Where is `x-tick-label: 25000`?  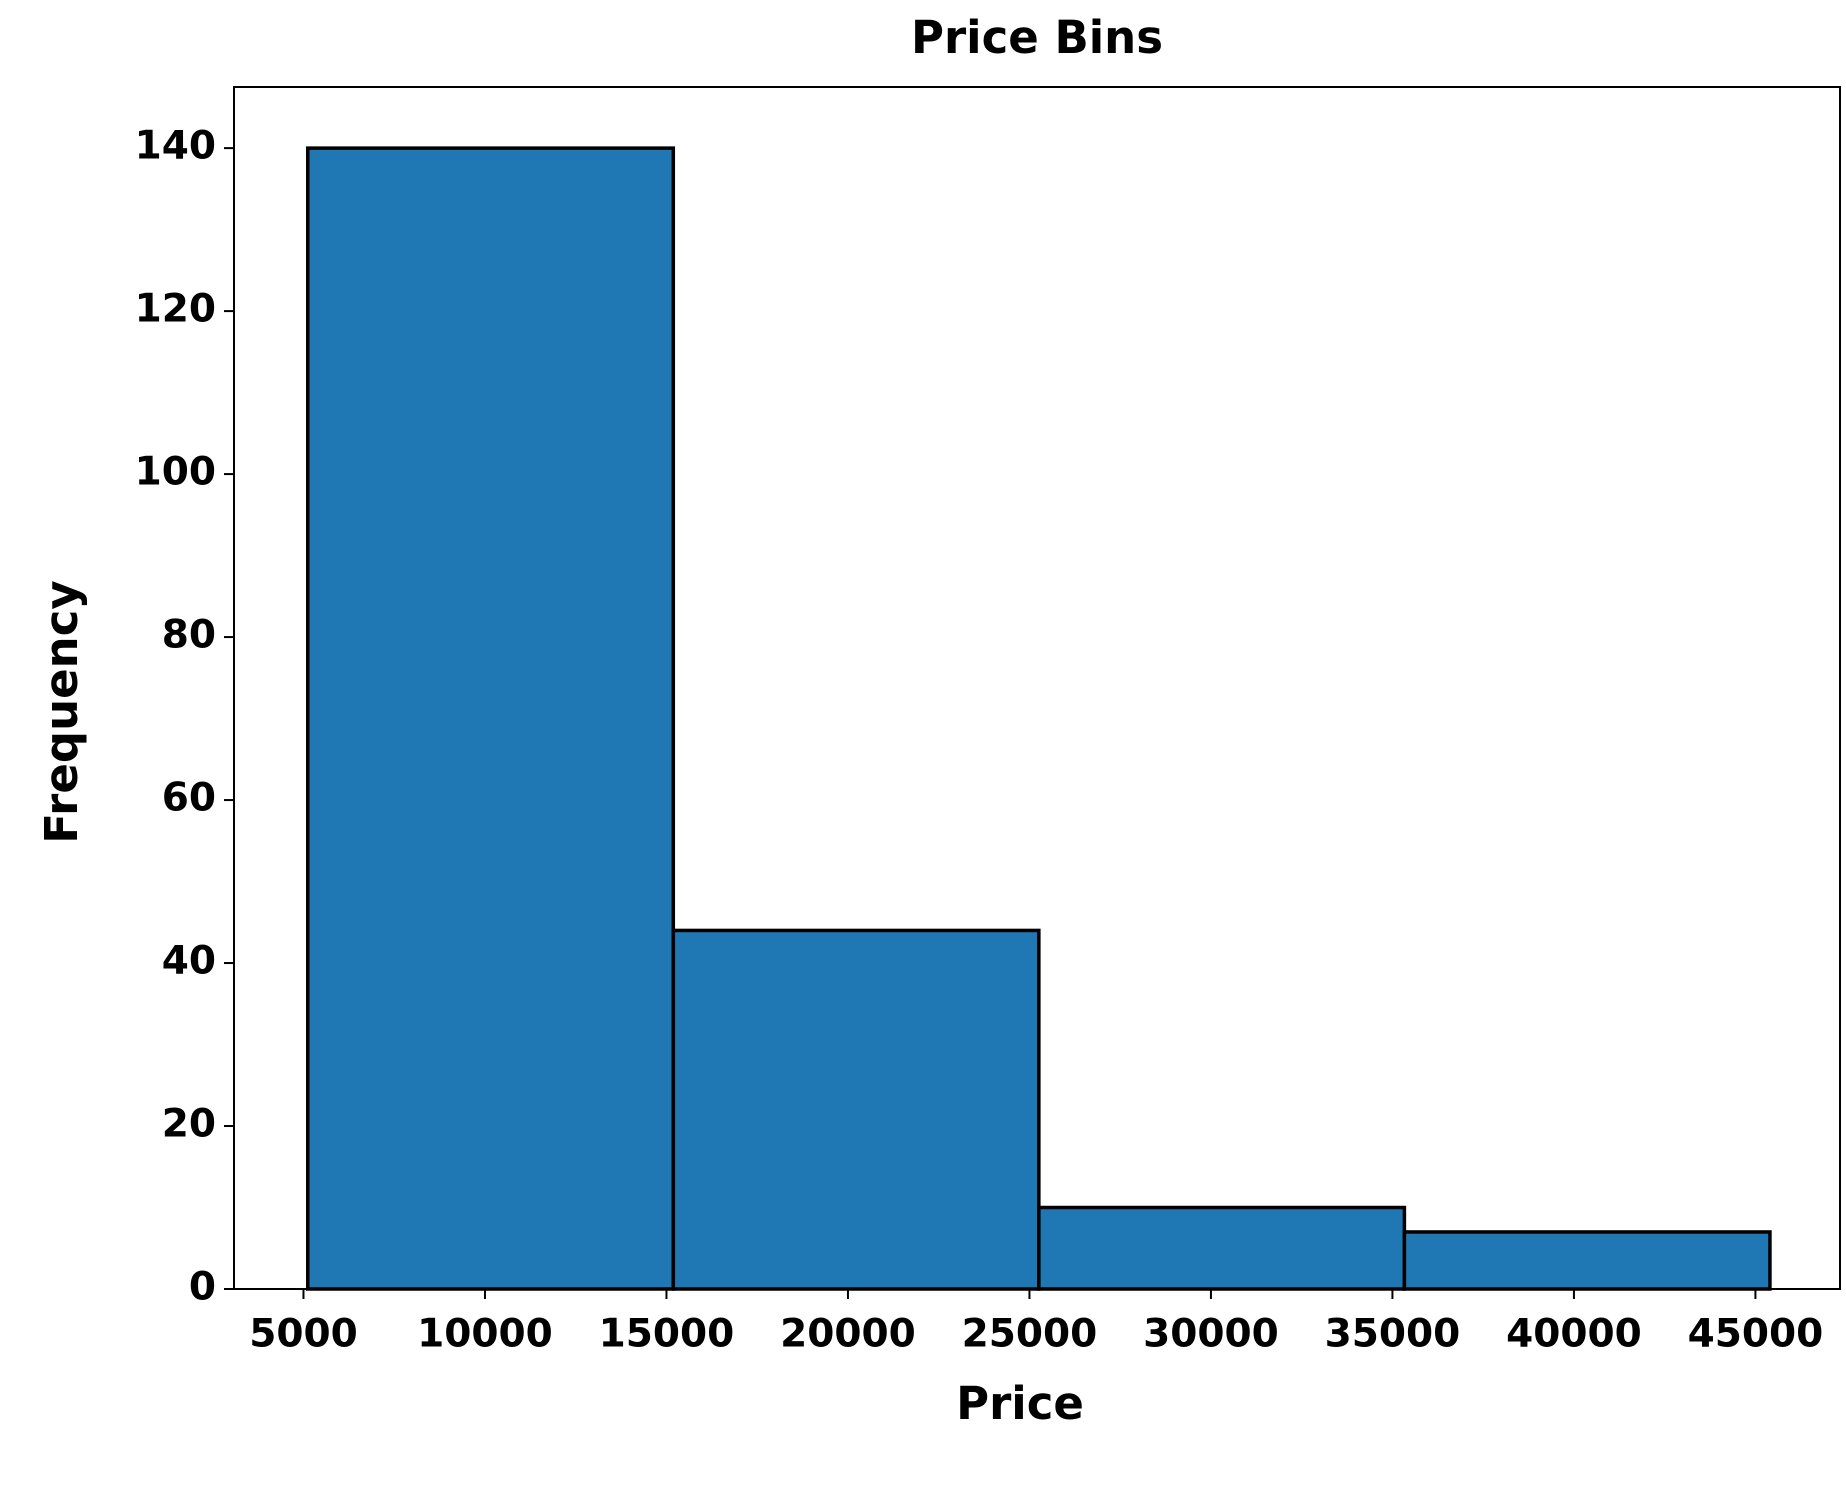 x-tick-label: 25000 is located at coordinates (1030, 1334).